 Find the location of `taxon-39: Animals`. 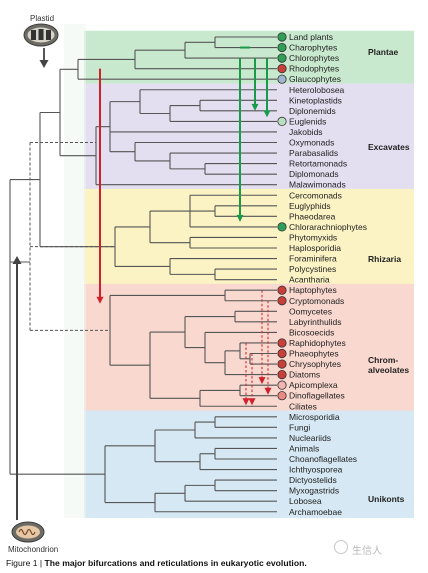

taxon-39: Animals is located at coordinates (304, 448).